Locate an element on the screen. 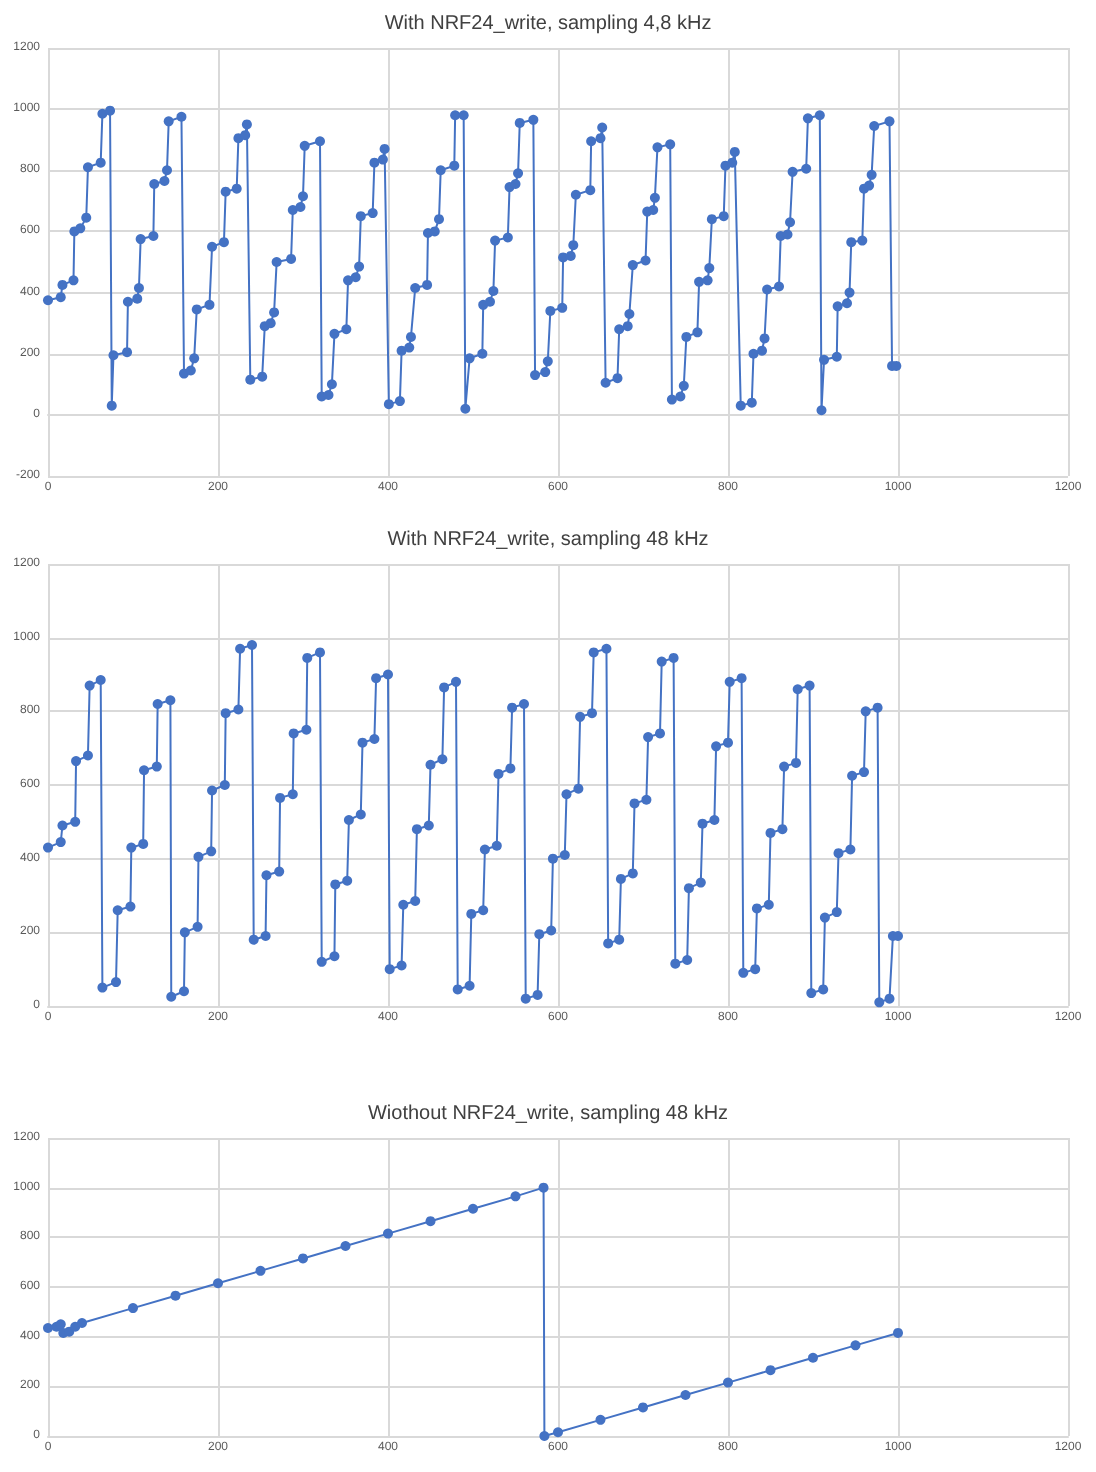 This screenshot has height=1472, width=1096. chart-title: Wiothout NRF24_write, sampling 48 kHz is located at coordinates (548, 1114).